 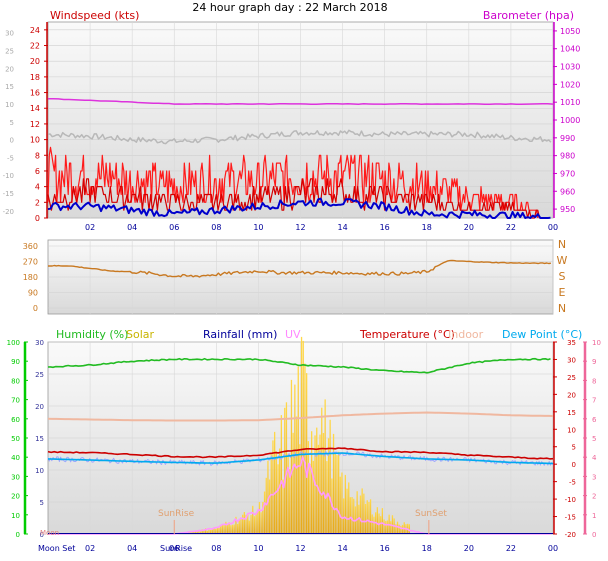 I want to click on uv-tick-label: 5, so click(x=594, y=439).